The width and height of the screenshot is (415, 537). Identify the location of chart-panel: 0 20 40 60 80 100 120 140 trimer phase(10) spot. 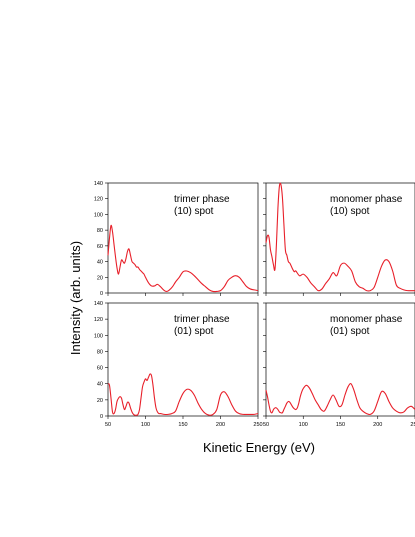
(176, 239).